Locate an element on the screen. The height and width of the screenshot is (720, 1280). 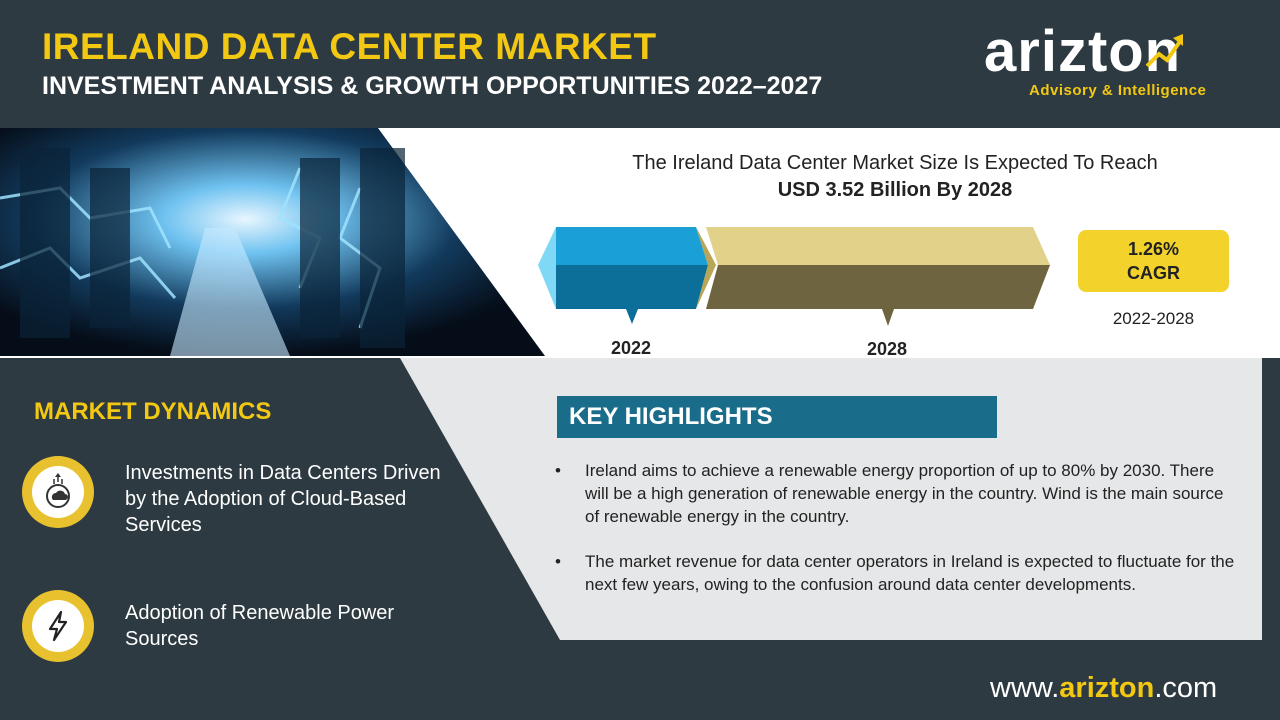
market-growth-bars is located at coordinates (794, 276).